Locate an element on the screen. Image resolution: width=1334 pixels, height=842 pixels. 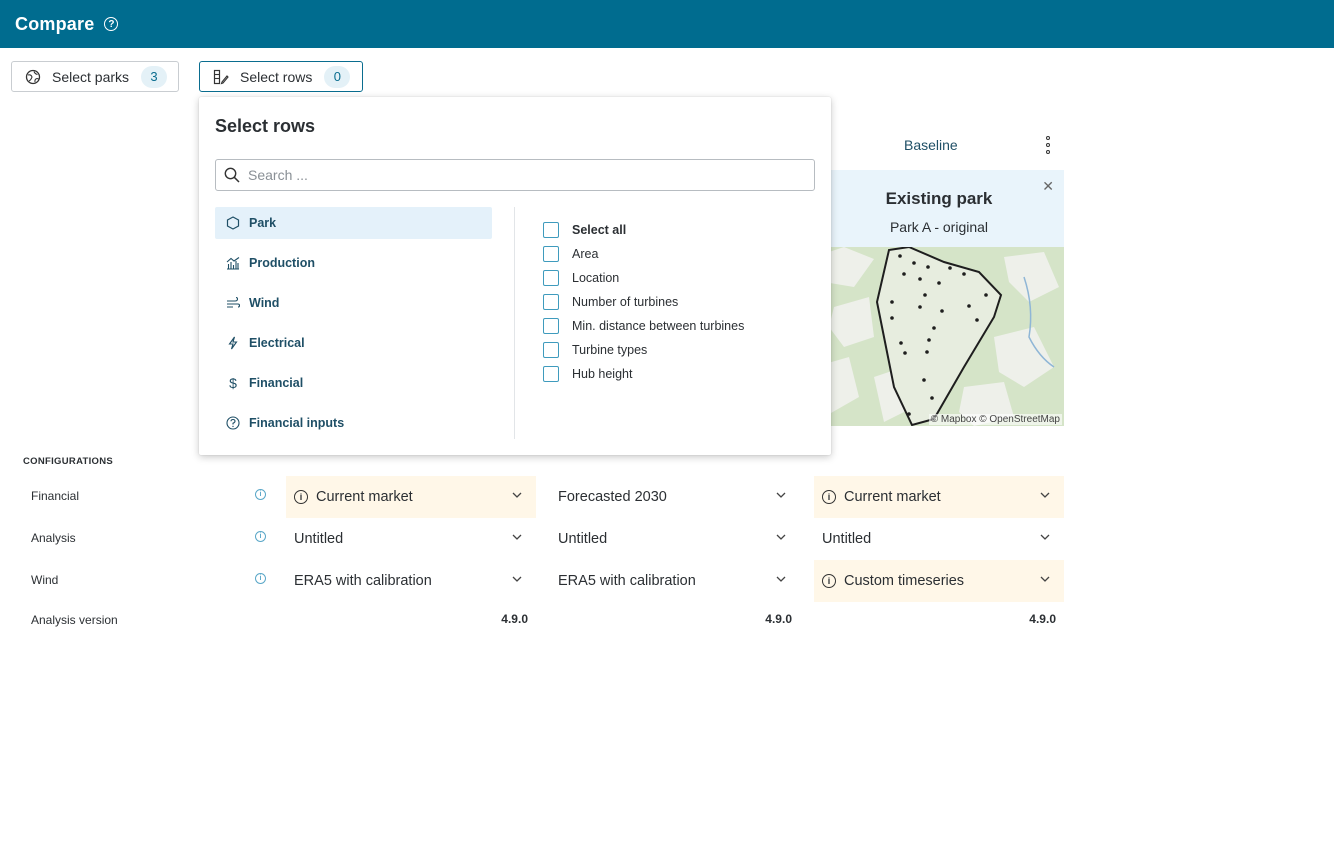
search-icon is located at coordinates (232, 175).